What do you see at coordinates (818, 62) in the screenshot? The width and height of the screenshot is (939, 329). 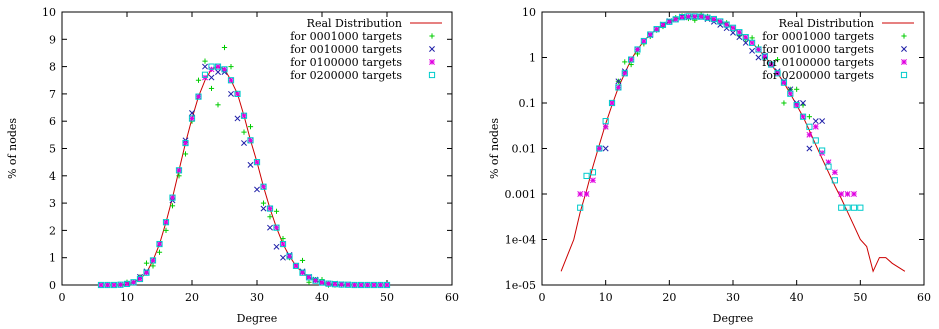 I see `legend-label: for 0100000 targets` at bounding box center [818, 62].